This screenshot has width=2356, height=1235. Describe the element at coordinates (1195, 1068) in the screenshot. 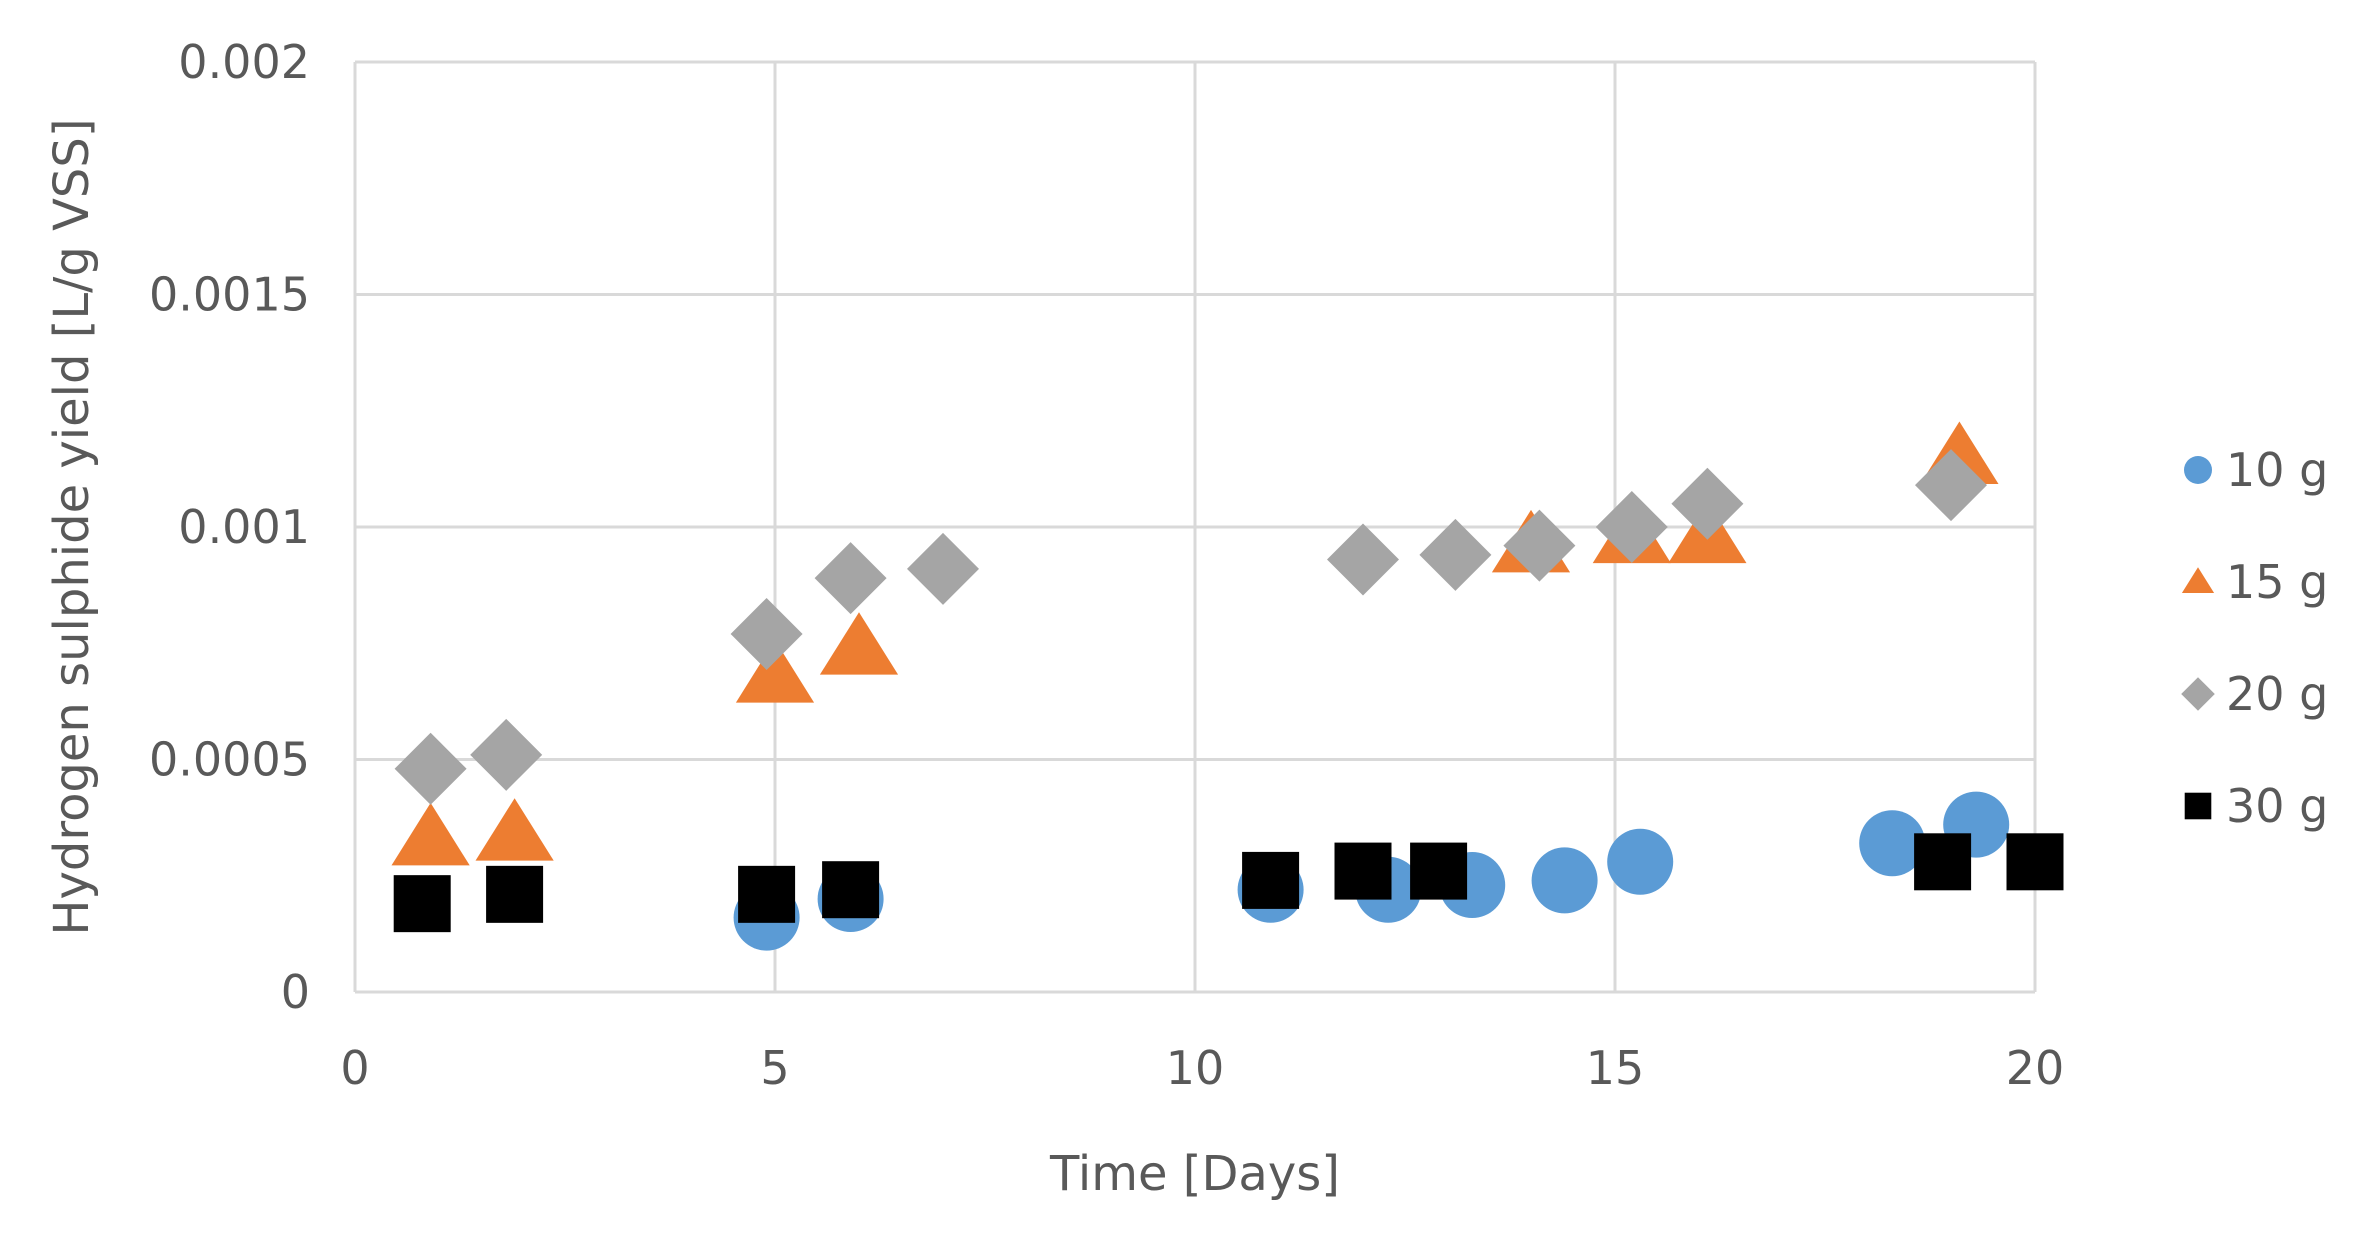

I see `x-tick-label: 10` at that location.